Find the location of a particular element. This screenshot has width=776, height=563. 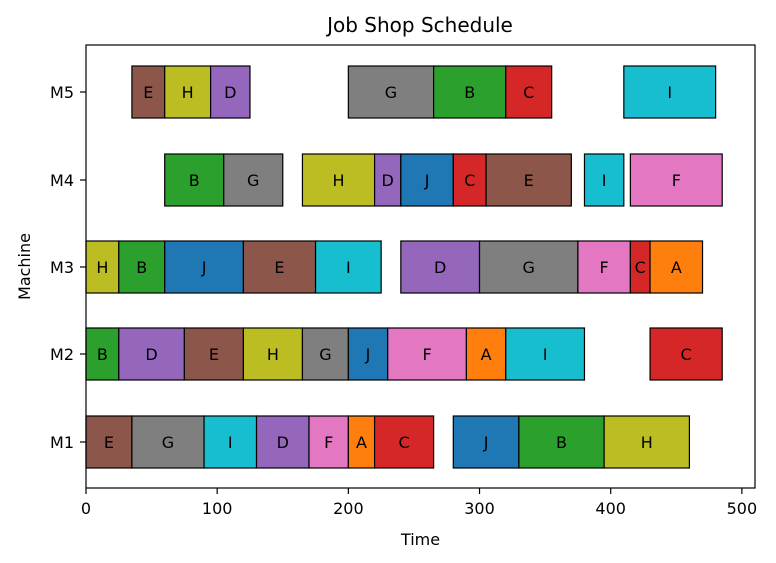

x-axis: 0 100 200 300 400 500 is located at coordinates (419, 503).